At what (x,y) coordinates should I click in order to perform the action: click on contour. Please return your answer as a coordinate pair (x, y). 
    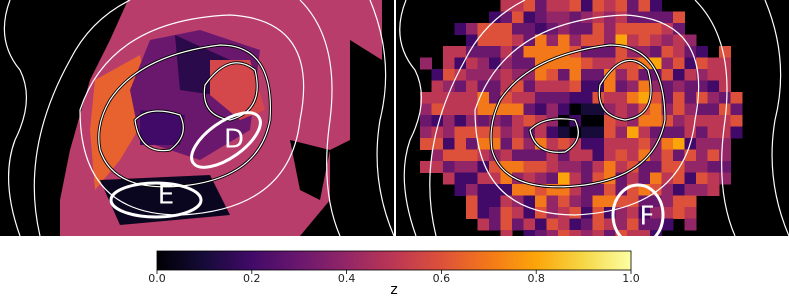
    Looking at the image, I should click on (411, 118).